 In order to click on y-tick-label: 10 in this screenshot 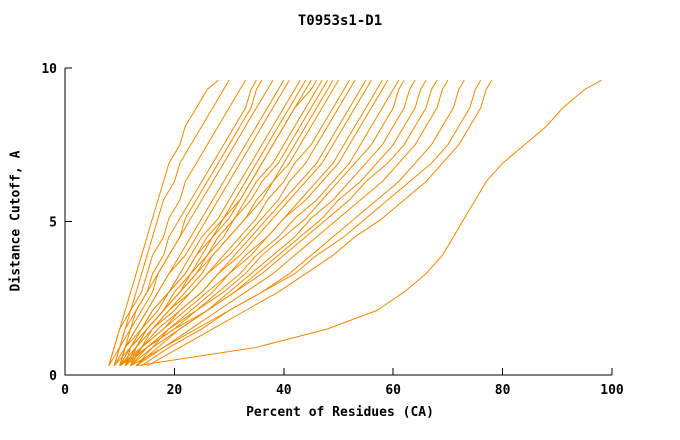, I will do `click(49, 69)`.